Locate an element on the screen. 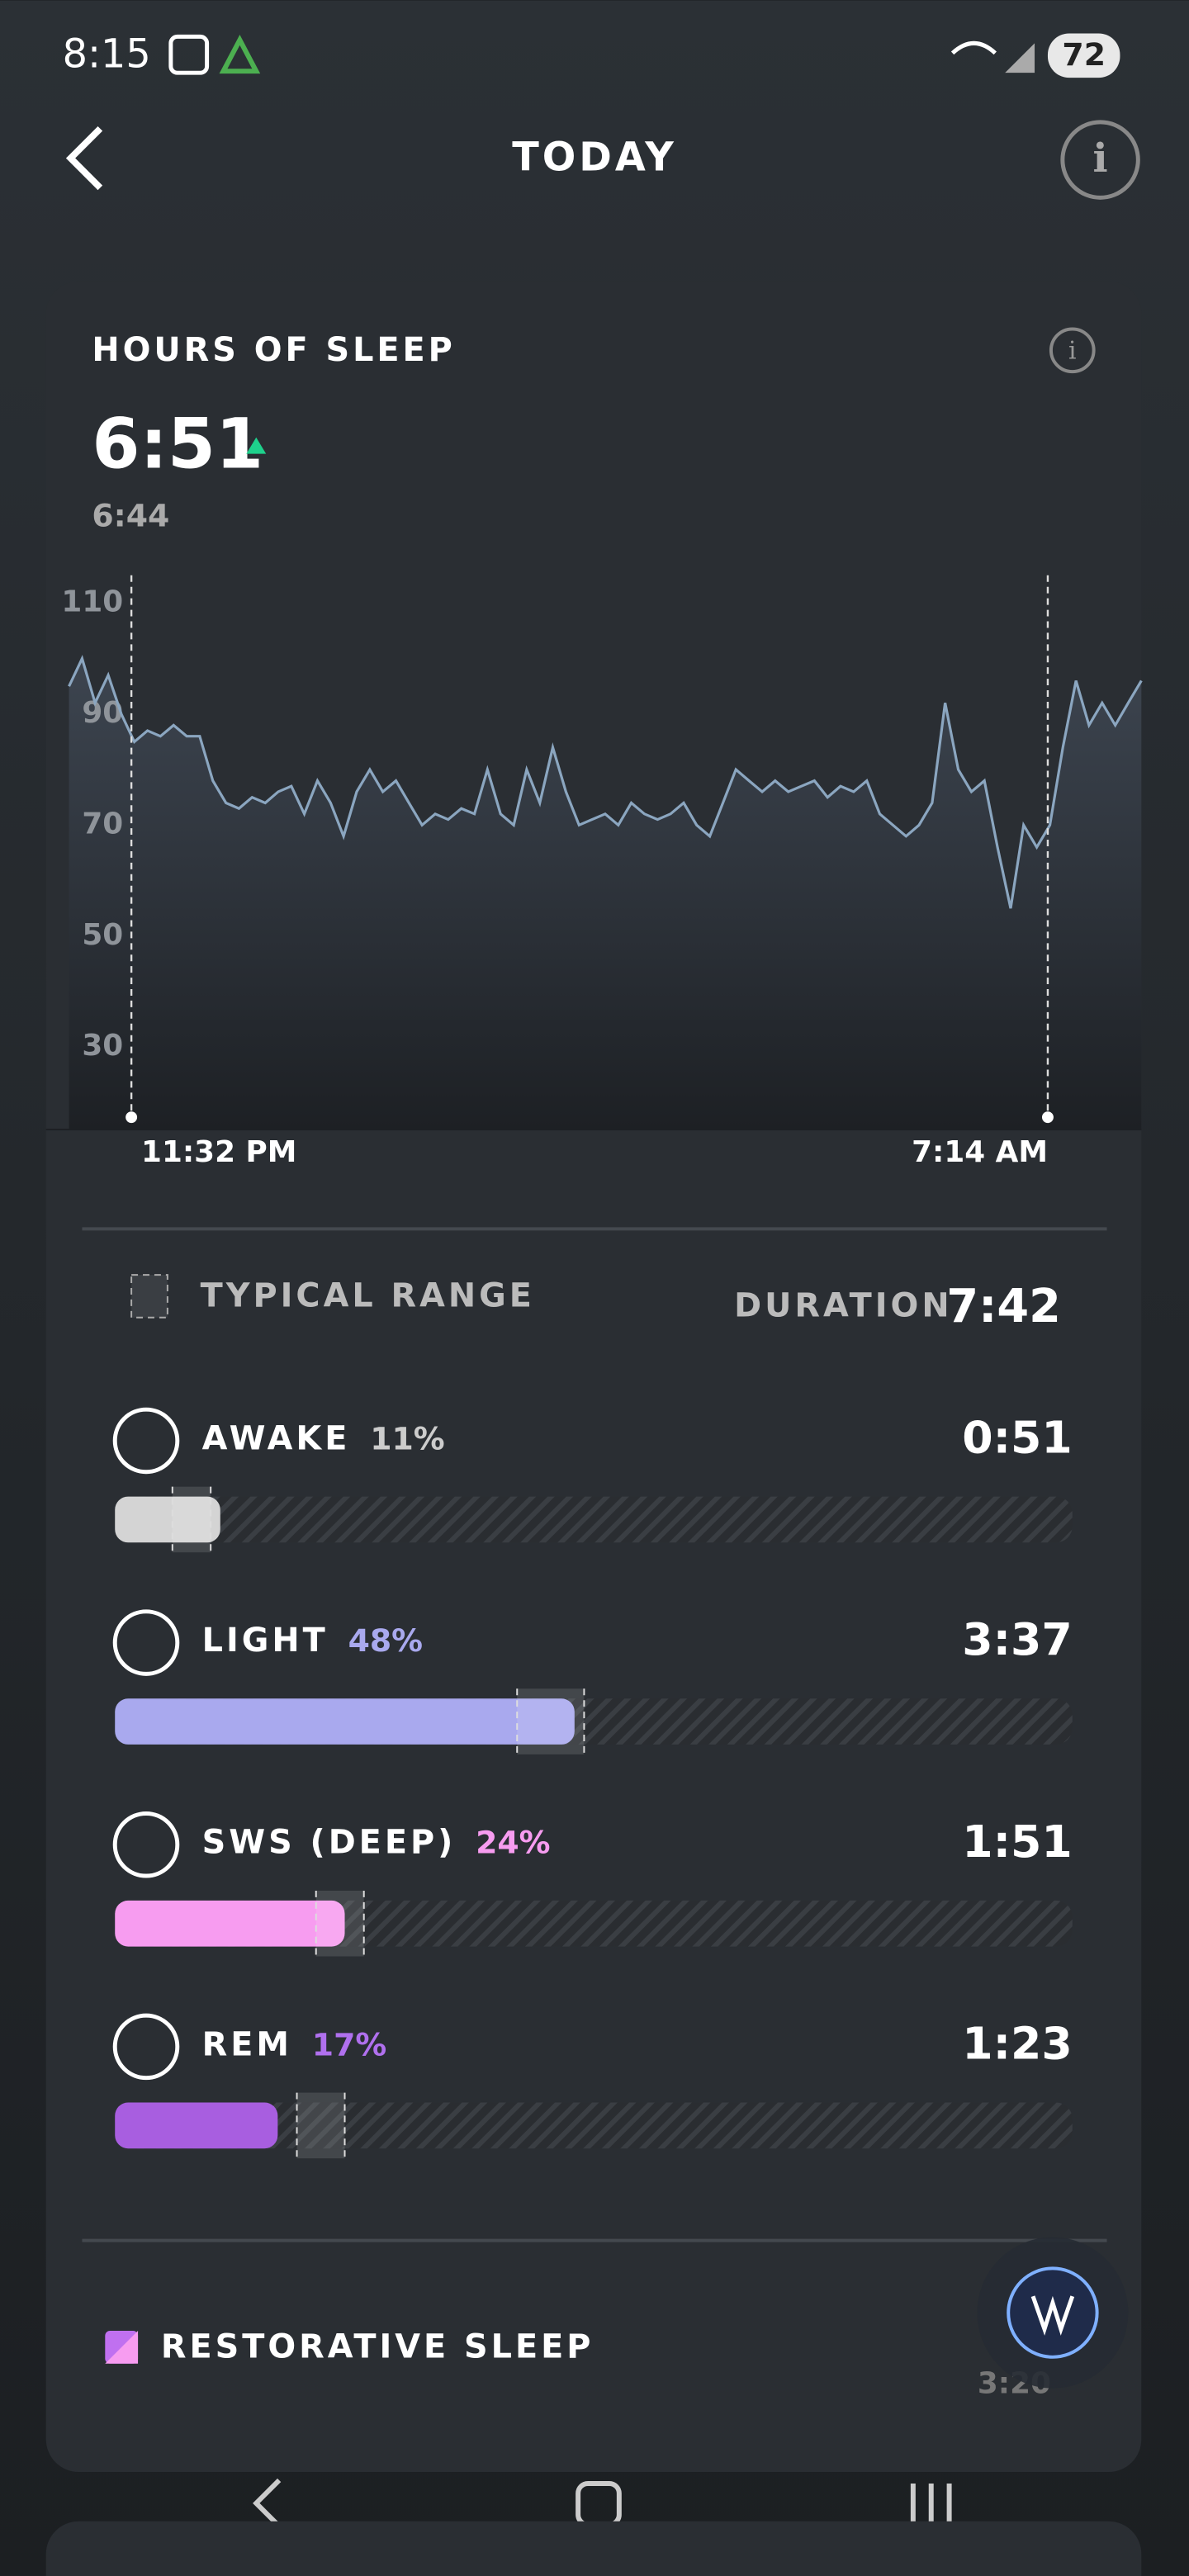 This screenshot has height=2576, width=1189. typical-range-label: TYPICAL RANGE is located at coordinates (368, 1295).